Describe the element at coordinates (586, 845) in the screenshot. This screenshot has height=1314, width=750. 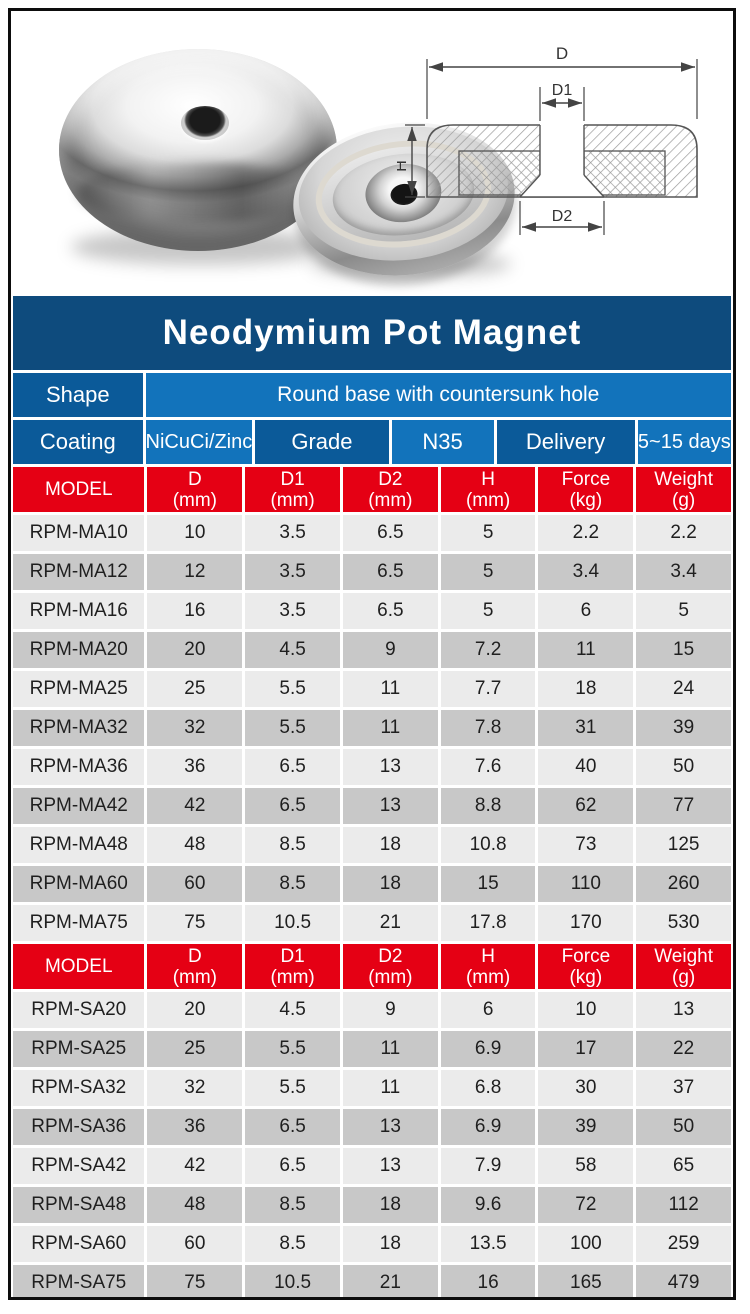
I see `value-cell: 73` at that location.